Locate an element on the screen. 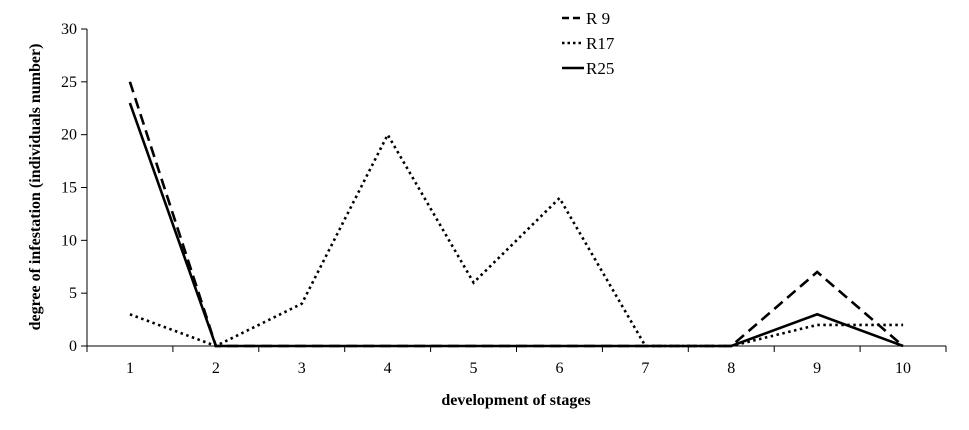  y-tick-label: 5 is located at coordinates (73, 293).